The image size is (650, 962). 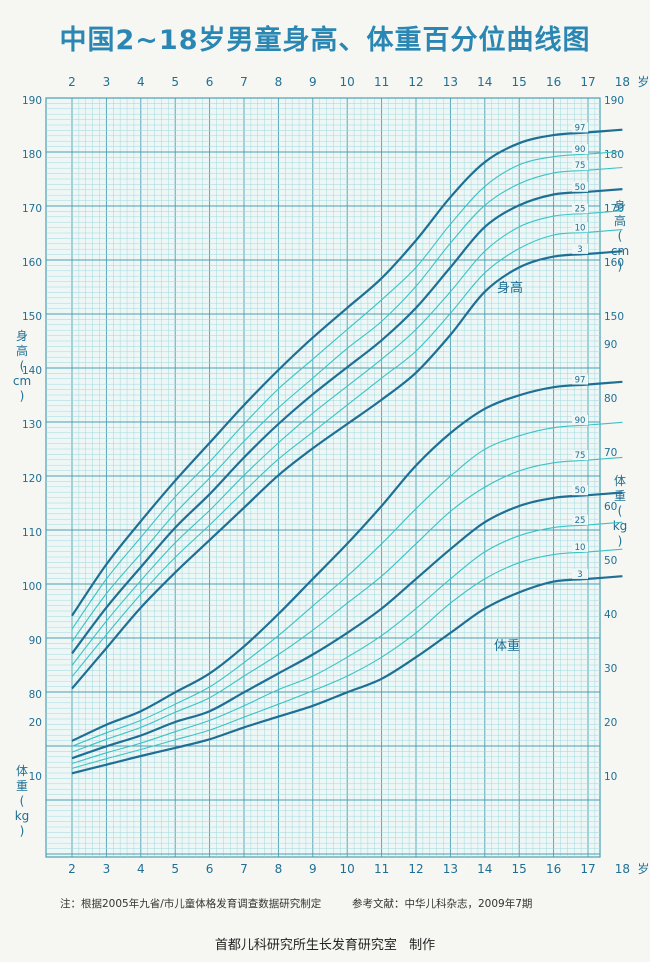 I want to click on x-tick-label-top: 17, so click(x=587, y=82).